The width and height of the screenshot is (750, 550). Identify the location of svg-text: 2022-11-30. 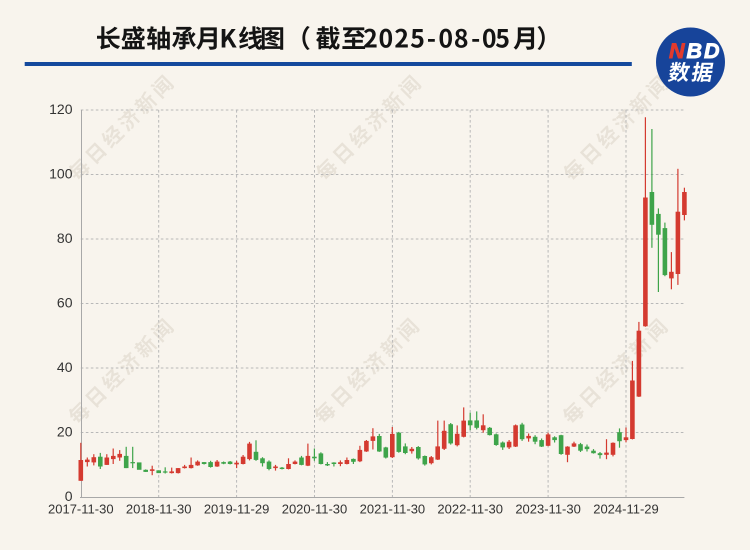
(470, 509).